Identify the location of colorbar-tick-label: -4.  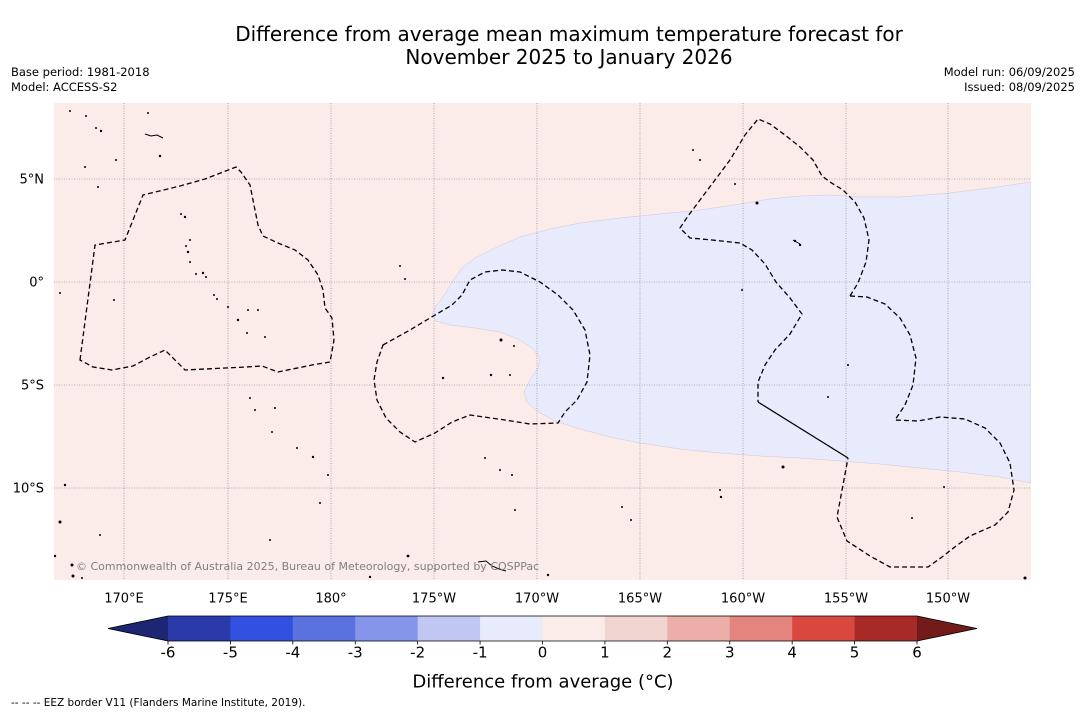
(292, 653).